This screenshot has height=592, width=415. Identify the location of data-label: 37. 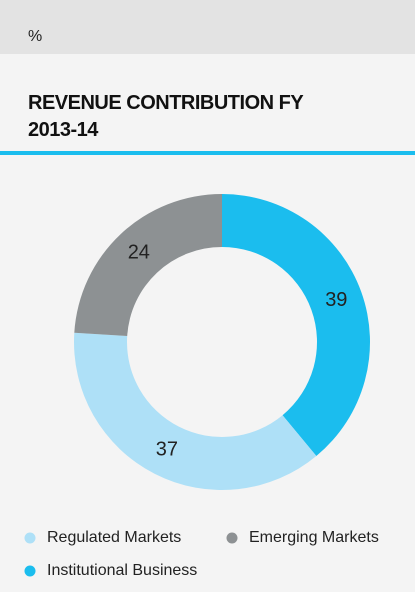
(167, 450).